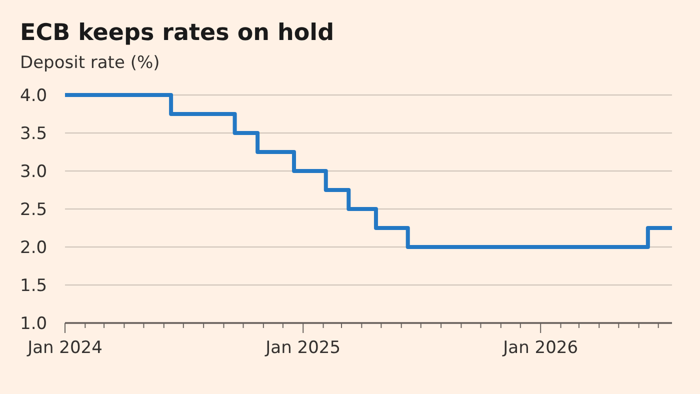  Describe the element at coordinates (302, 348) in the screenshot. I see `x-tick-label: Jan 2025` at that location.